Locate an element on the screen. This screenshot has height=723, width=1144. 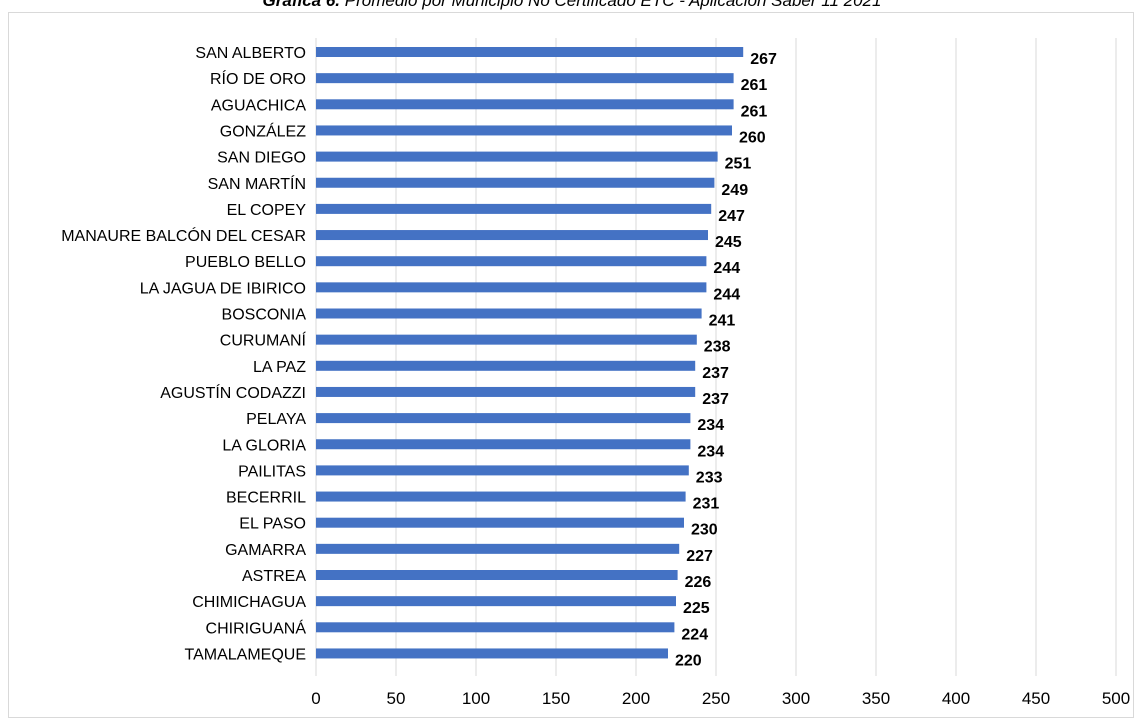
data-label: 267 is located at coordinates (763, 59).